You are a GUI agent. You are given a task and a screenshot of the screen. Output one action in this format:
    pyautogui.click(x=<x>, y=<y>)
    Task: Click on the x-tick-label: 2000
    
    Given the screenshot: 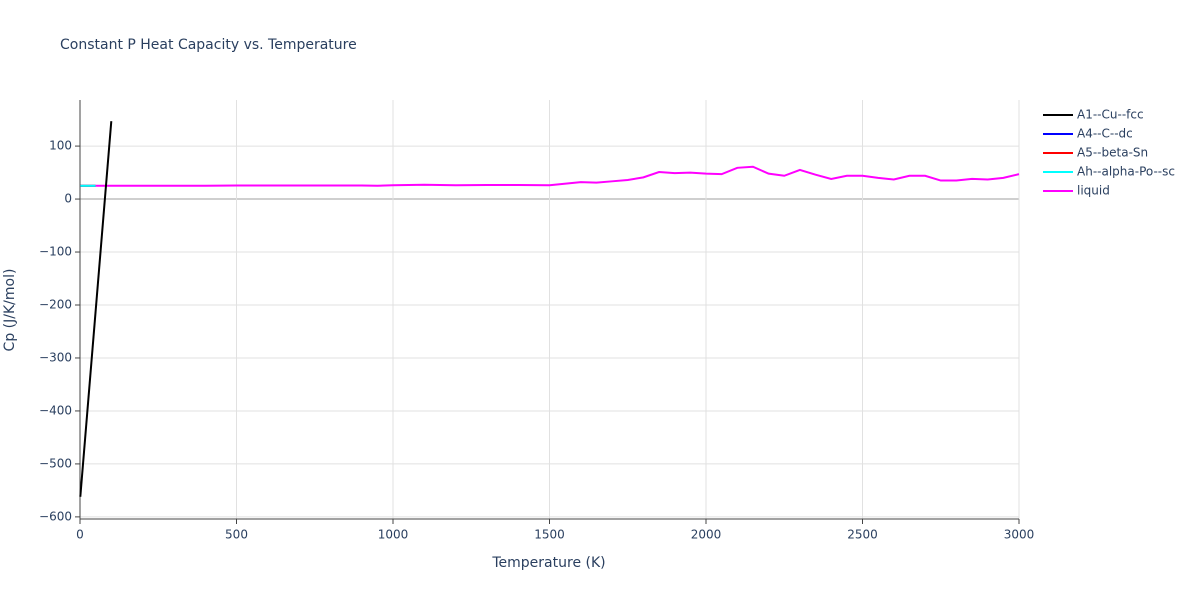 What is the action you would take?
    pyautogui.click(x=706, y=535)
    